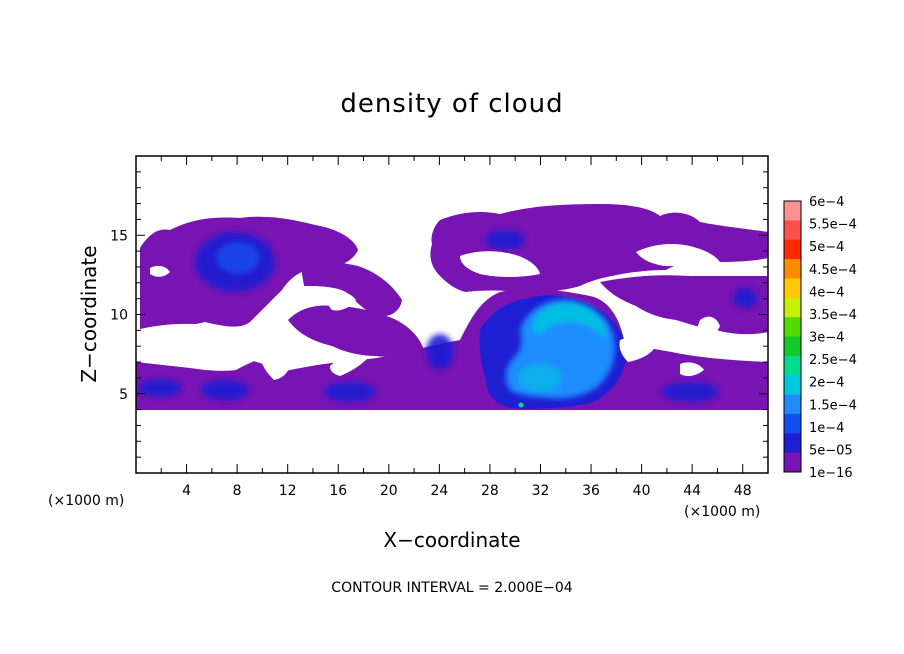 Image resolution: width=904 pixels, height=654 pixels. I want to click on colorbar-label: 2.5e−4, so click(833, 360).